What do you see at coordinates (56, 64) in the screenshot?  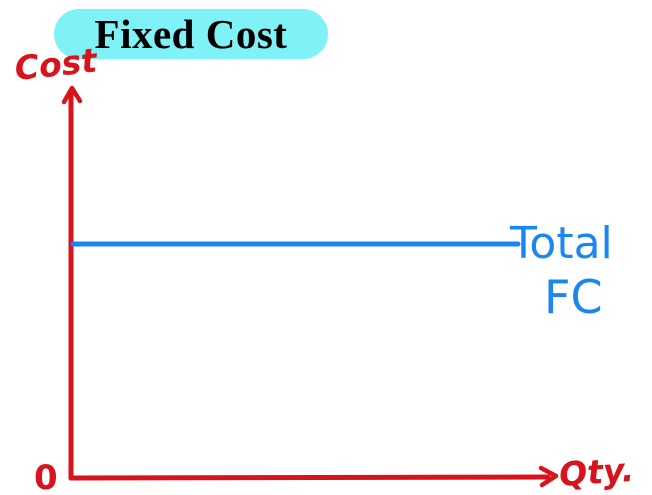 I see `y-axis-label: Cost` at bounding box center [56, 64].